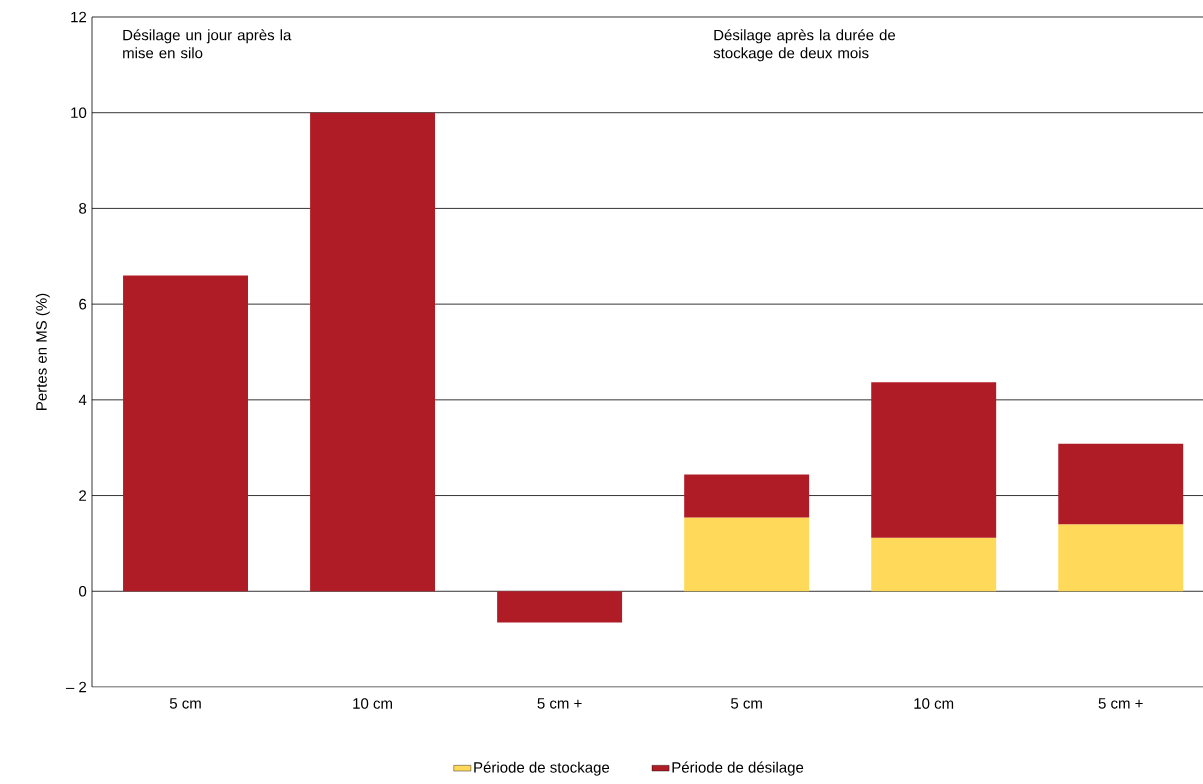  What do you see at coordinates (804, 45) in the screenshot?
I see `annotation: Désilage après la durée de stockage de deux mois` at bounding box center [804, 45].